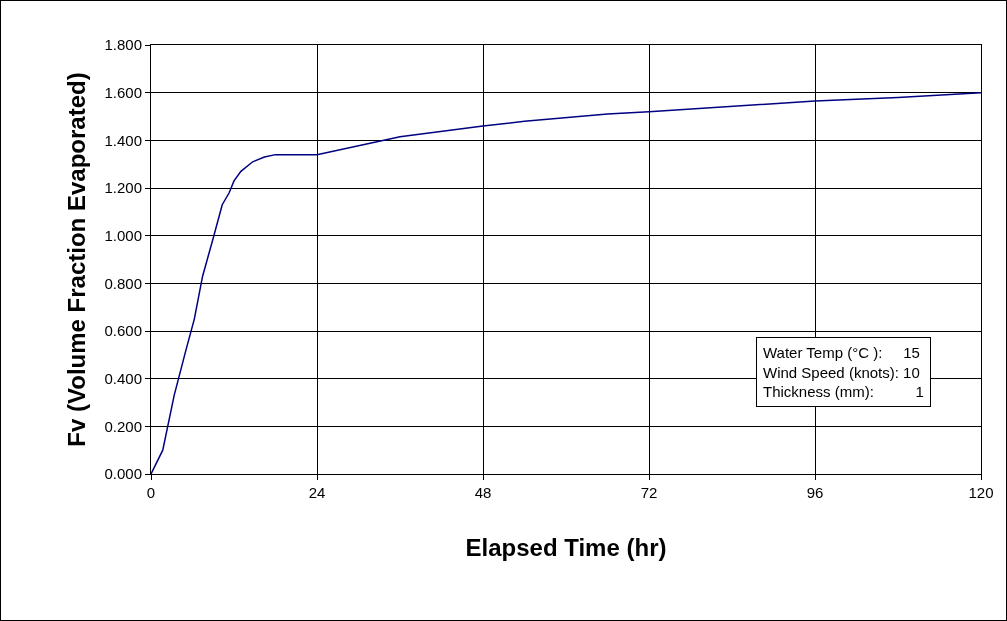 The image size is (1007, 621). Describe the element at coordinates (841, 352) in the screenshot. I see `annotation: Water Temp (°C ): 15` at that location.